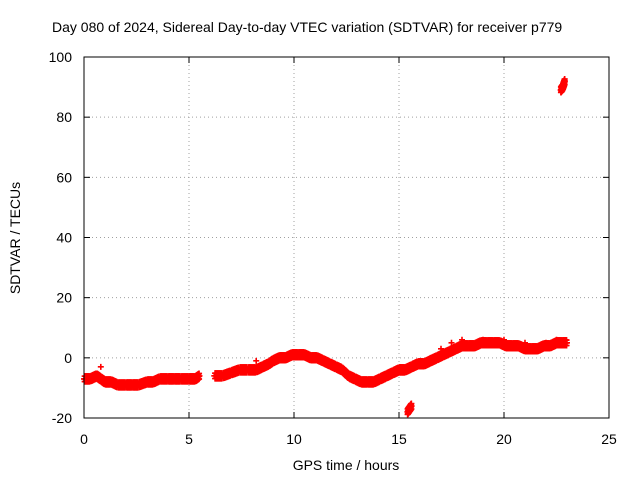 The height and width of the screenshot is (480, 640). I want to click on y-tick-label: 60, so click(64, 177).